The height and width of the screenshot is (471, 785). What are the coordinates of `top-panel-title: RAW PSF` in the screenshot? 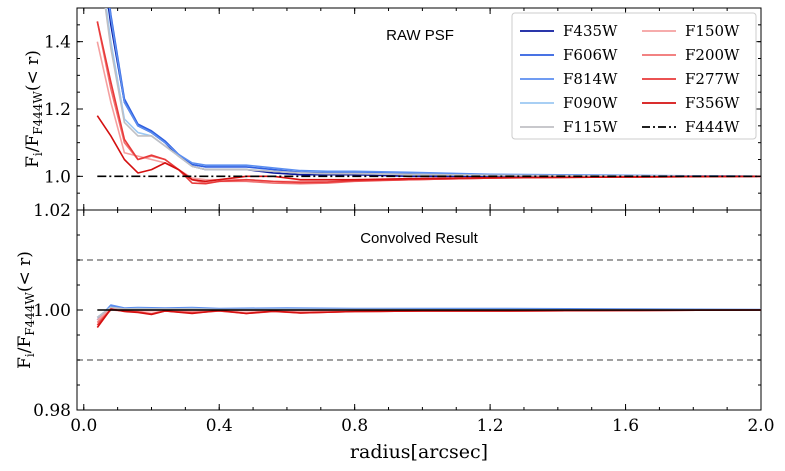 It's located at (420, 35).